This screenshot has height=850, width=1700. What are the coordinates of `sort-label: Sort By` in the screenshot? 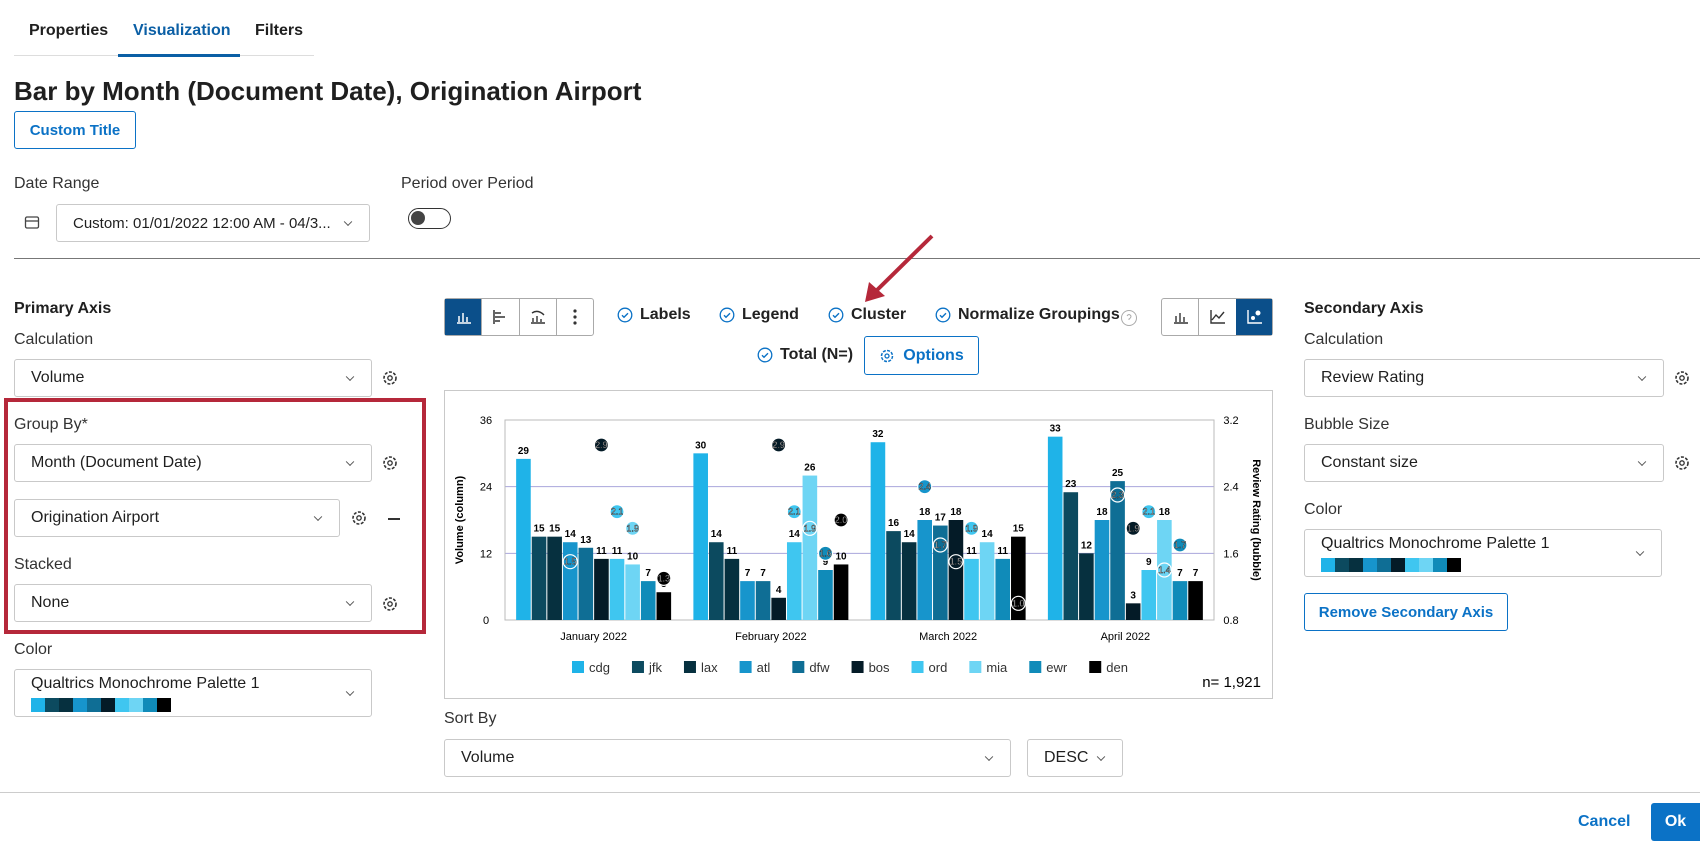 It's located at (470, 718).